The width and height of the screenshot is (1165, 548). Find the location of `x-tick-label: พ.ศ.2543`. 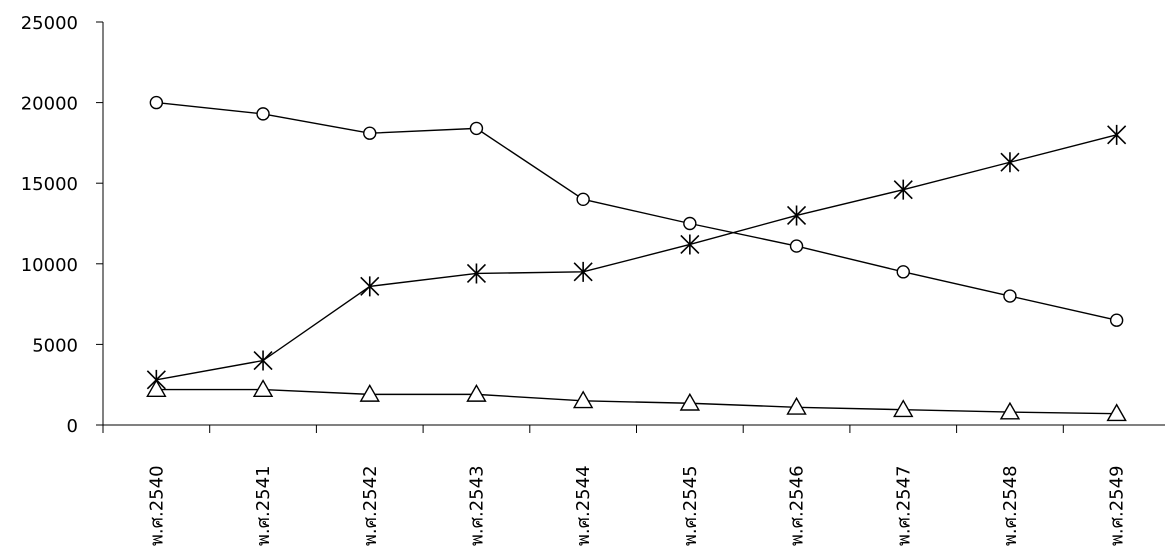

x-tick-label: พ.ศ.2543 is located at coordinates (476, 505).